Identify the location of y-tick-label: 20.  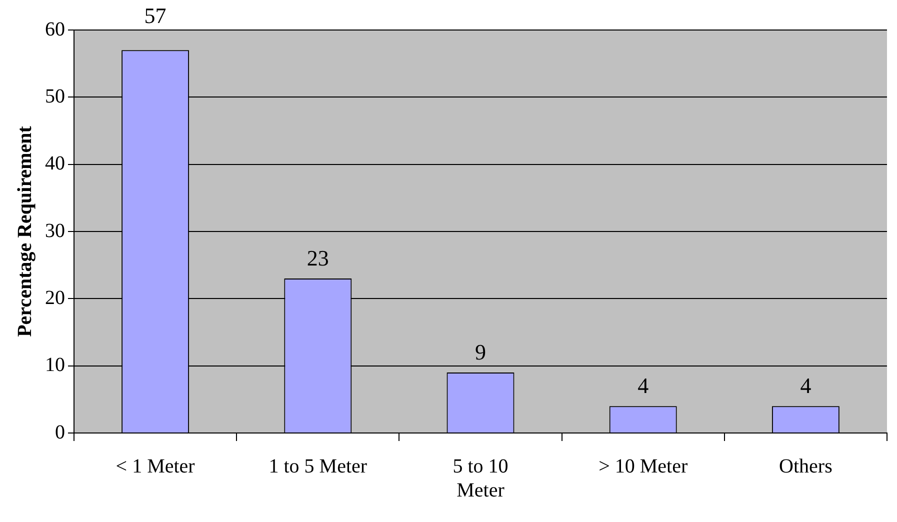
(55, 297).